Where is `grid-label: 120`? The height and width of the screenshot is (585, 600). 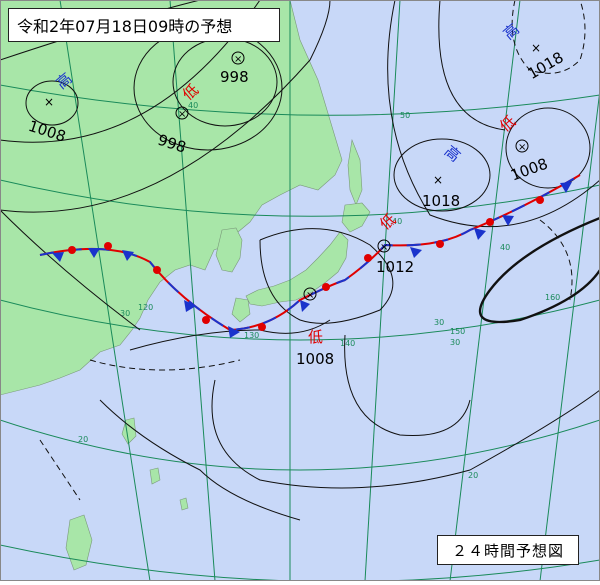
grid-label: 120 is located at coordinates (145, 307).